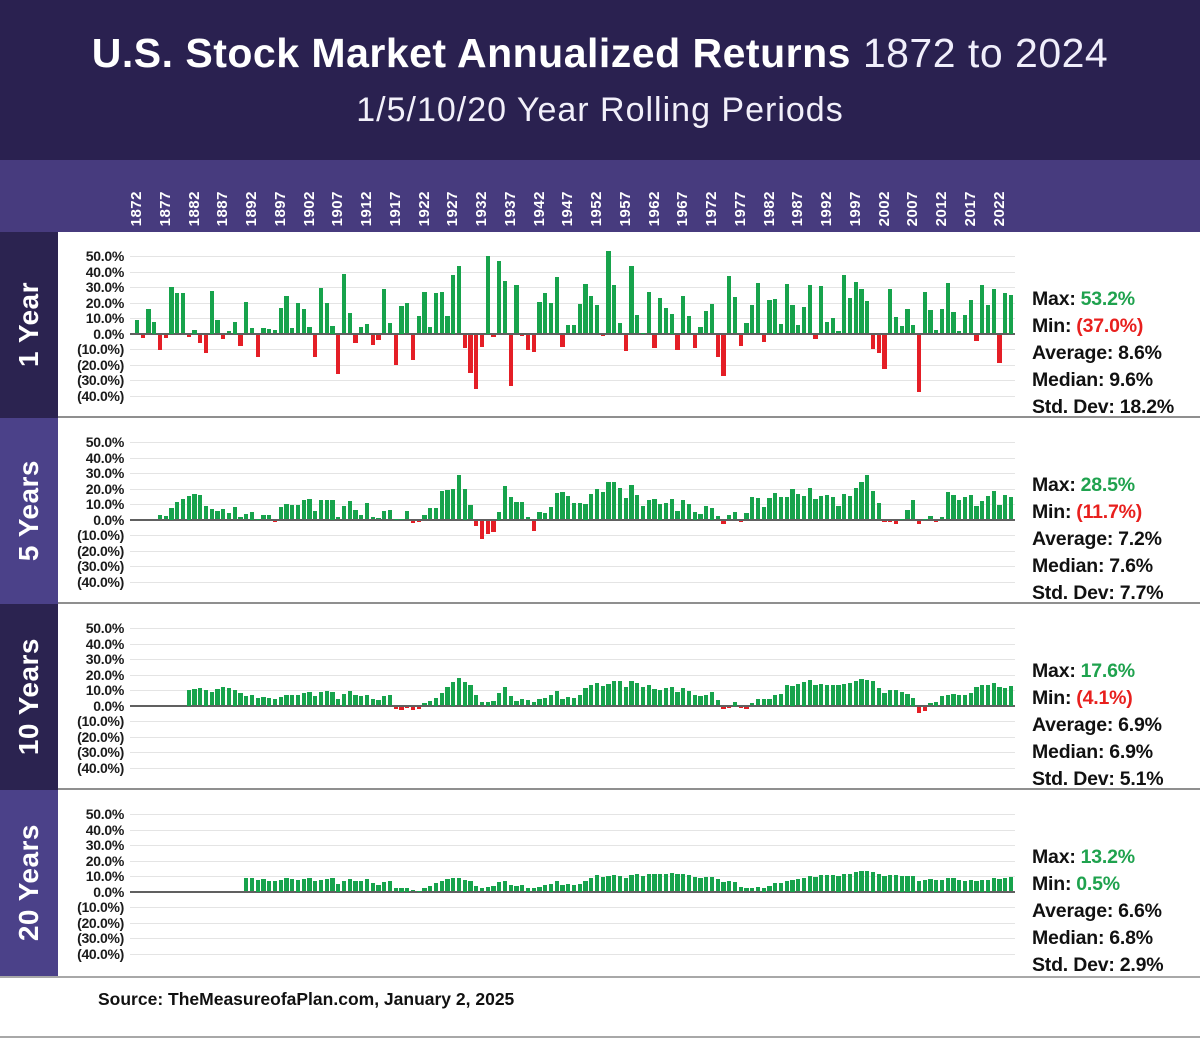 This screenshot has height=1039, width=1200. I want to click on year-tick-label: 2002, so click(884, 208).